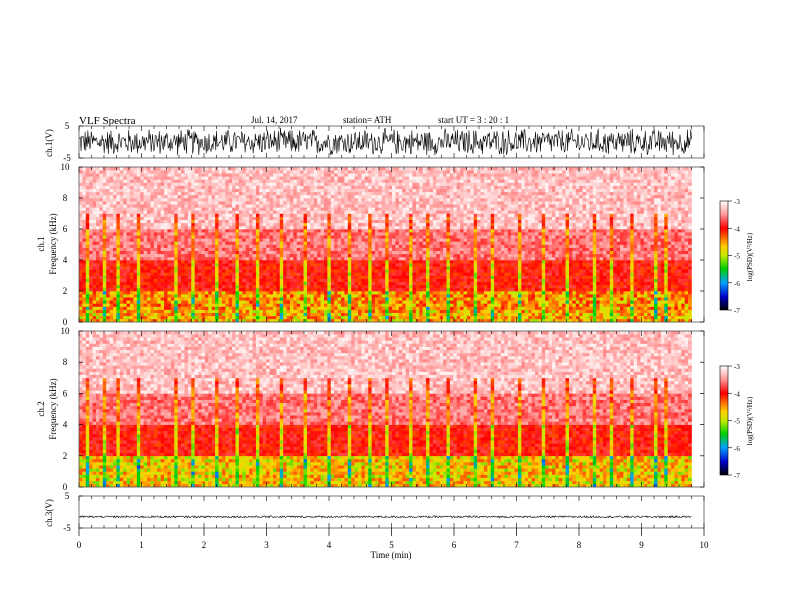 Image resolution: width=792 pixels, height=612 pixels. Describe the element at coordinates (107, 121) in the screenshot. I see `figure-title: VLF Spectra` at that location.